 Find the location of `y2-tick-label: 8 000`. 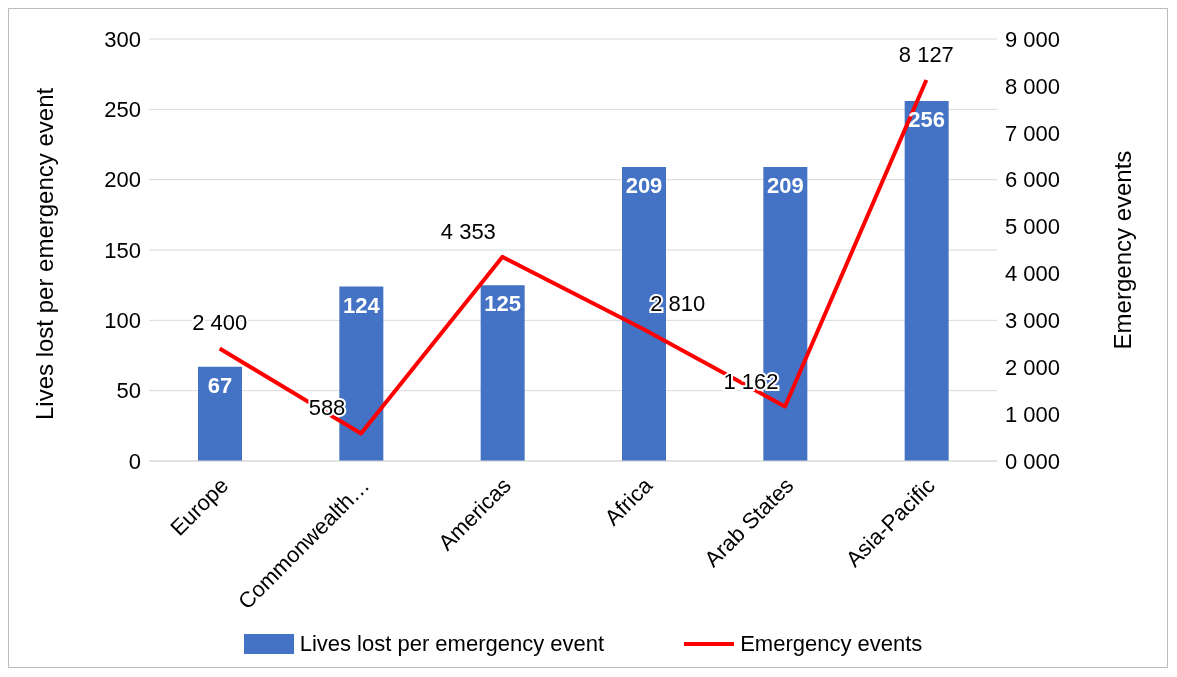

y2-tick-label: 8 000 is located at coordinates (1033, 86).